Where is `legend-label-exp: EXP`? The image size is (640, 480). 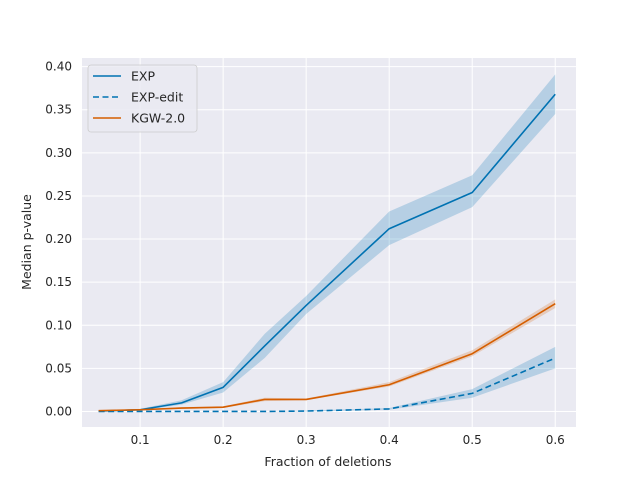 legend-label-exp: EXP is located at coordinates (143, 76).